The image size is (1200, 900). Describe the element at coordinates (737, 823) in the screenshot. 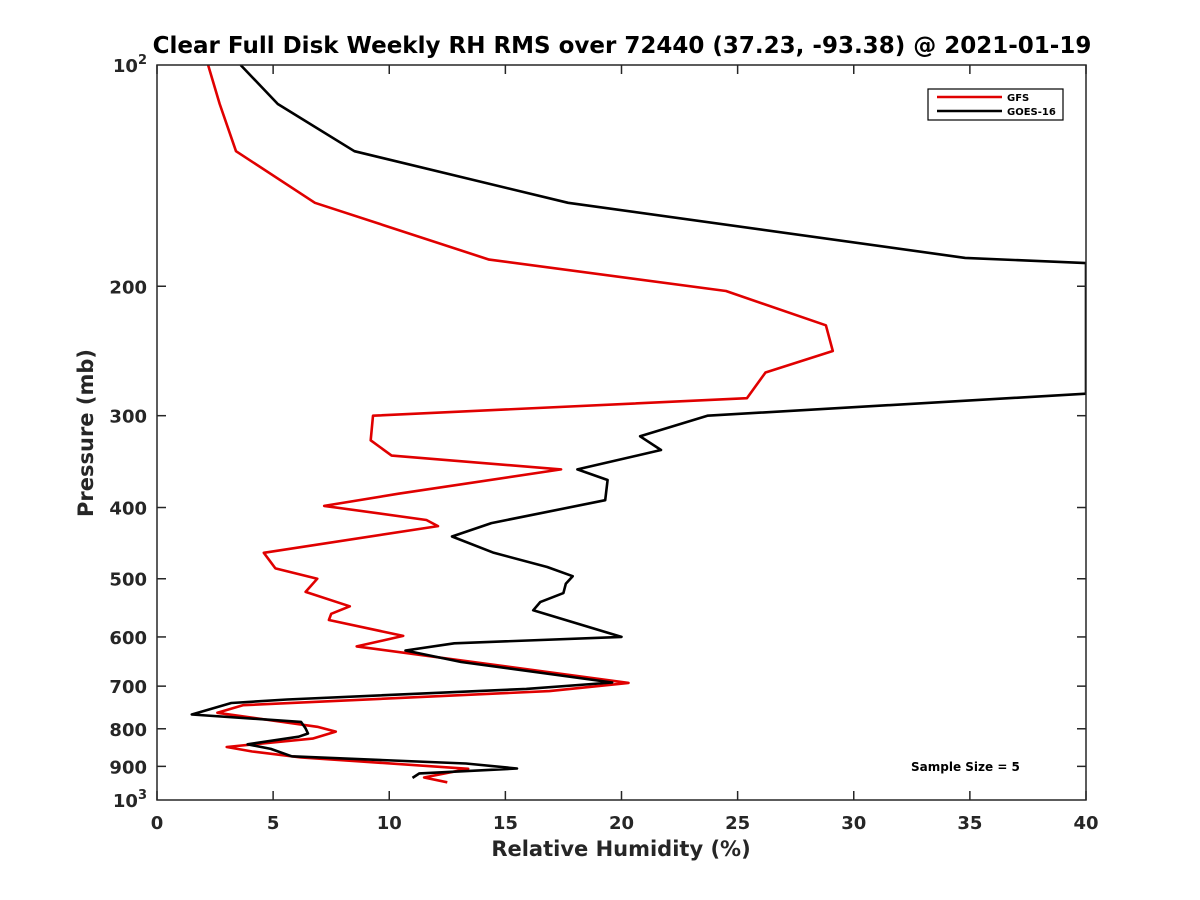

I see `x-tick-label: 25` at that location.